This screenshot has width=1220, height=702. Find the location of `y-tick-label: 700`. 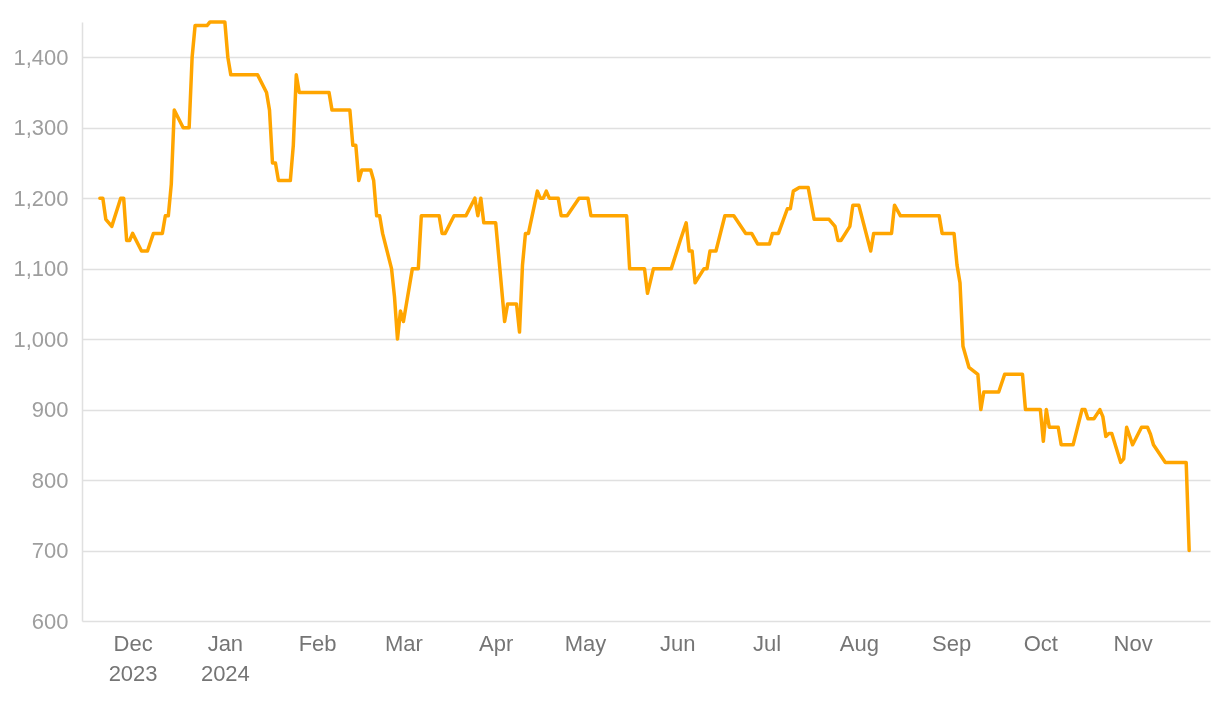

y-tick-label: 700 is located at coordinates (50, 551).